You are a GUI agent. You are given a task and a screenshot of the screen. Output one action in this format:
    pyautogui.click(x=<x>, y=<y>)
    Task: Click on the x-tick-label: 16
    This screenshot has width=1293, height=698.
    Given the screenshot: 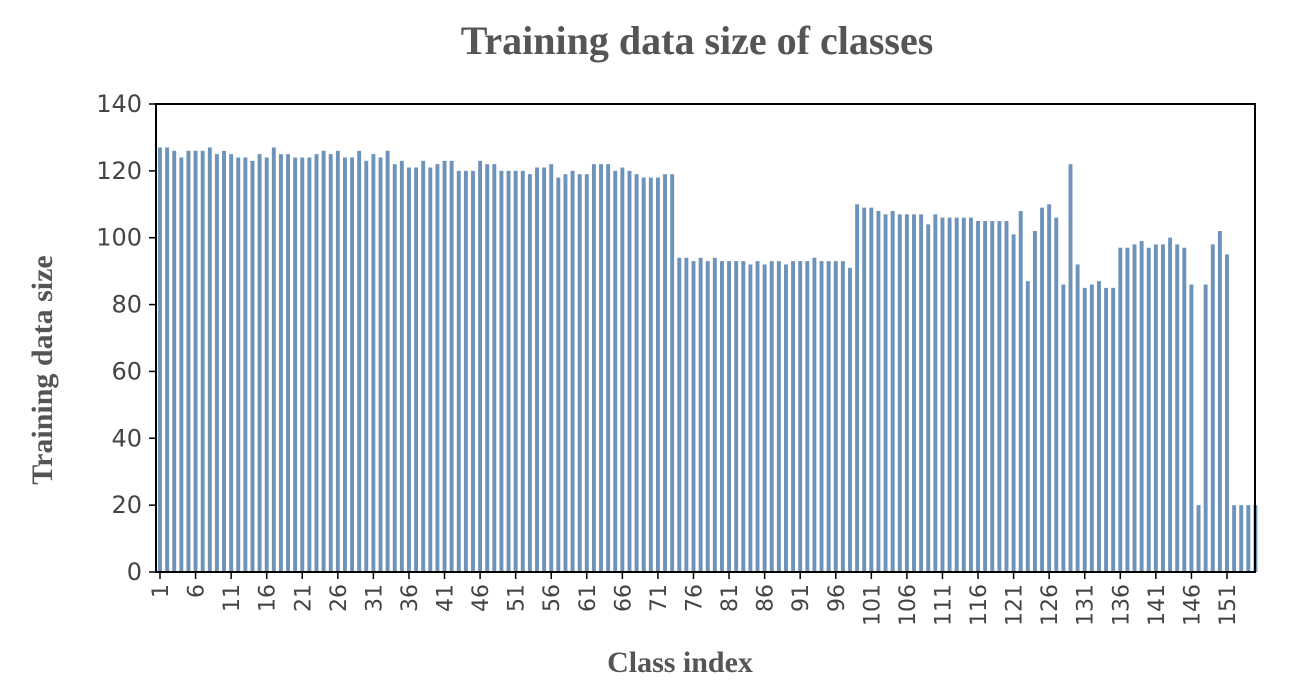 What is the action you would take?
    pyautogui.click(x=268, y=598)
    